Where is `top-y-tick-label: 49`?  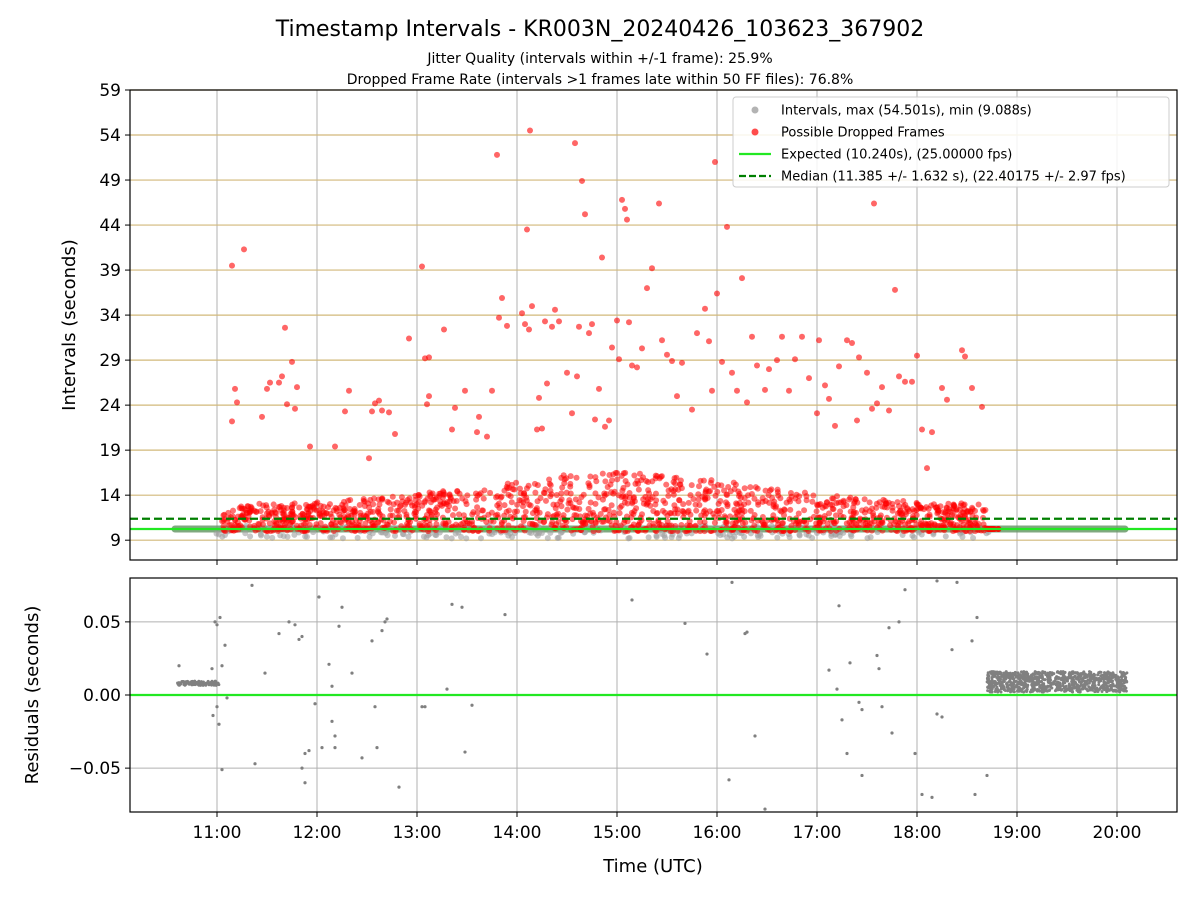 top-y-tick-label: 49 is located at coordinates (110, 181).